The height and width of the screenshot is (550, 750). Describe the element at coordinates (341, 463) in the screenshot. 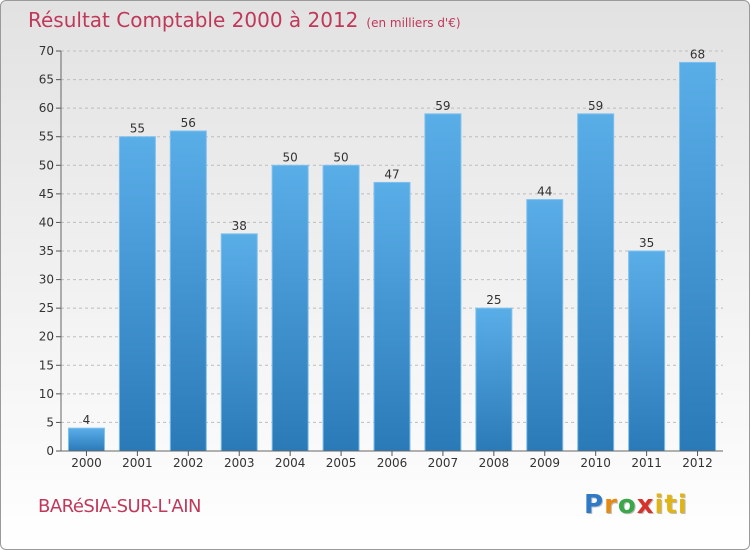

I see `x-tick-label: 2005` at that location.